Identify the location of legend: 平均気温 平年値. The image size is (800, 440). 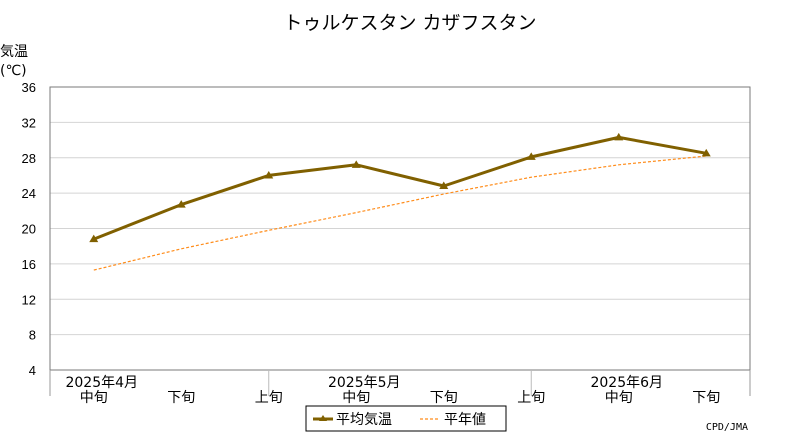
(406, 418).